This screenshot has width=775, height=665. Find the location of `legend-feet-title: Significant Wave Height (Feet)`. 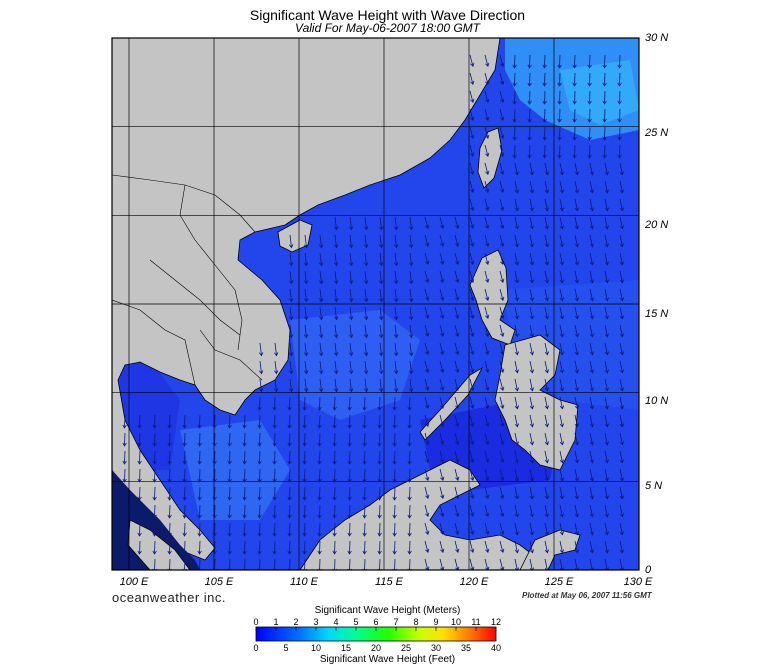

legend-feet-title: Significant Wave Height (Feet) is located at coordinates (387, 659).